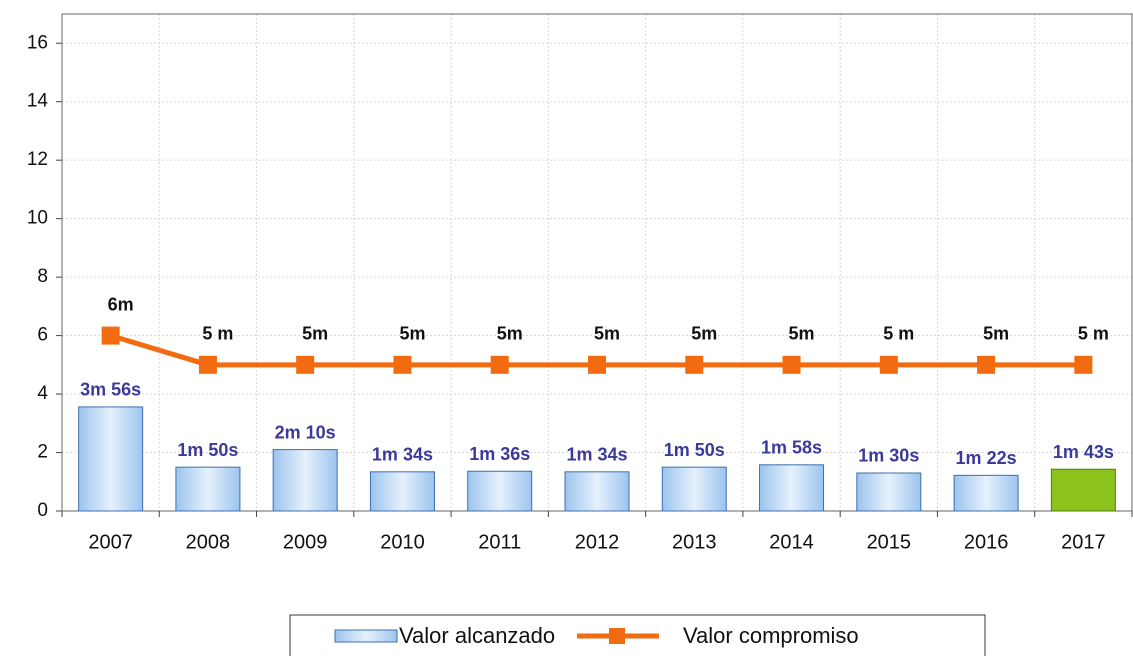 The height and width of the screenshot is (656, 1133). What do you see at coordinates (121, 304) in the screenshot?
I see `line-label: 6m` at bounding box center [121, 304].